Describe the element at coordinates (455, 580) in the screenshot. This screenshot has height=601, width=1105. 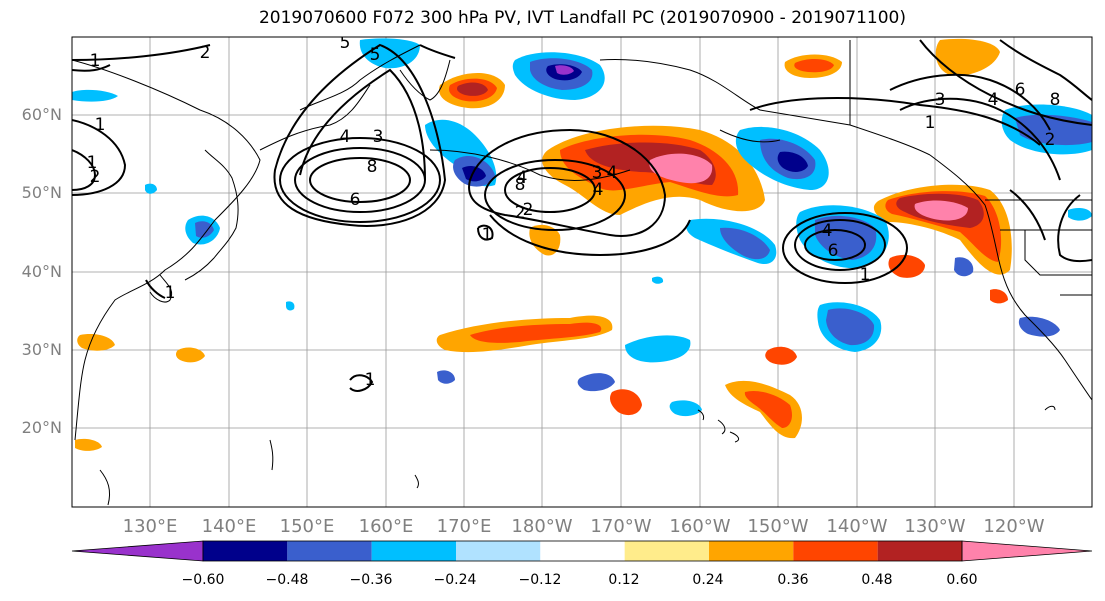
I see `colorbar-label: −0.24` at that location.